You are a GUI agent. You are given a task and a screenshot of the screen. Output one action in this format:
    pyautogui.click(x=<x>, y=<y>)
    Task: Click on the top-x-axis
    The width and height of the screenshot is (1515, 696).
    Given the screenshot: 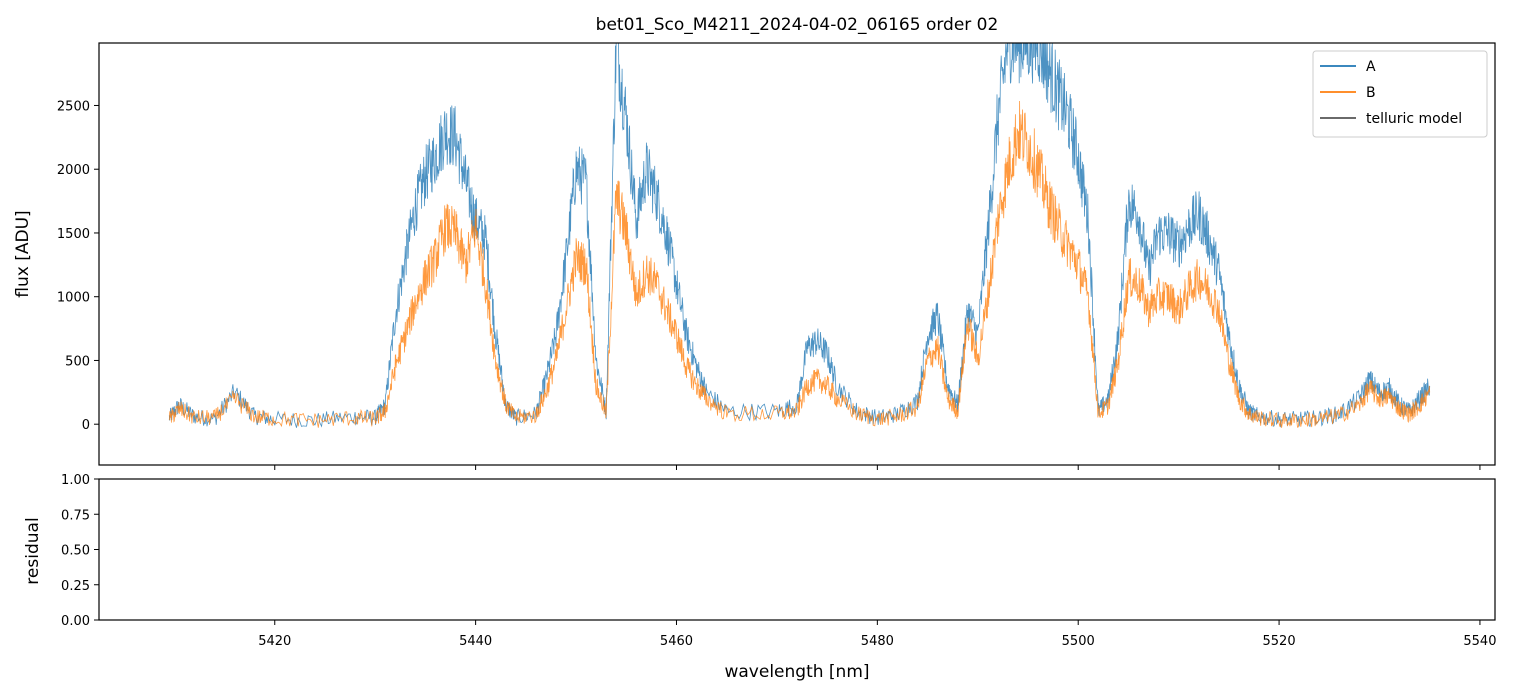 What is the action you would take?
    pyautogui.click(x=877, y=467)
    